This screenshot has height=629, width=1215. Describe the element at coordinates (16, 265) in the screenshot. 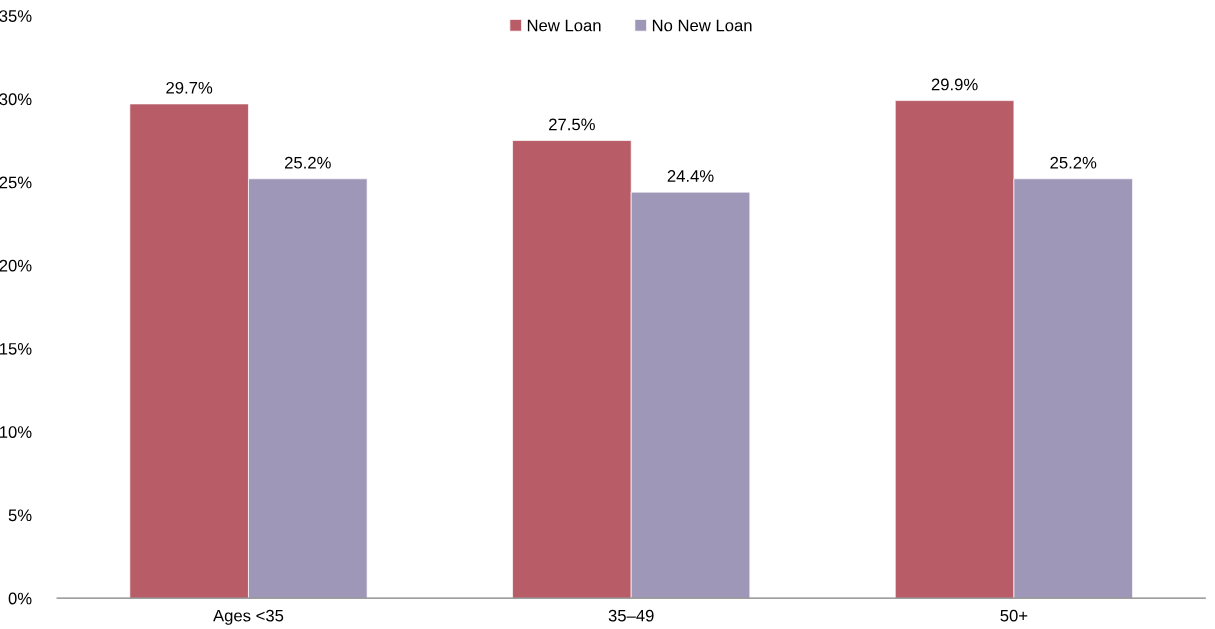

I see `y-tick-label: 20%` at that location.